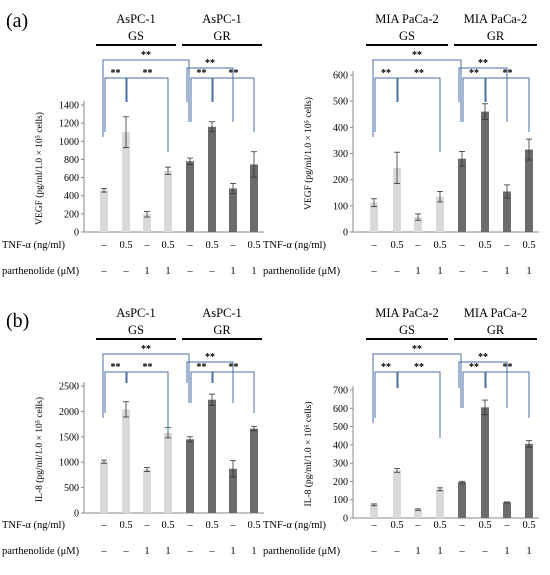  Describe the element at coordinates (222, 36) in the screenshot. I see `group-label: GR` at that location.